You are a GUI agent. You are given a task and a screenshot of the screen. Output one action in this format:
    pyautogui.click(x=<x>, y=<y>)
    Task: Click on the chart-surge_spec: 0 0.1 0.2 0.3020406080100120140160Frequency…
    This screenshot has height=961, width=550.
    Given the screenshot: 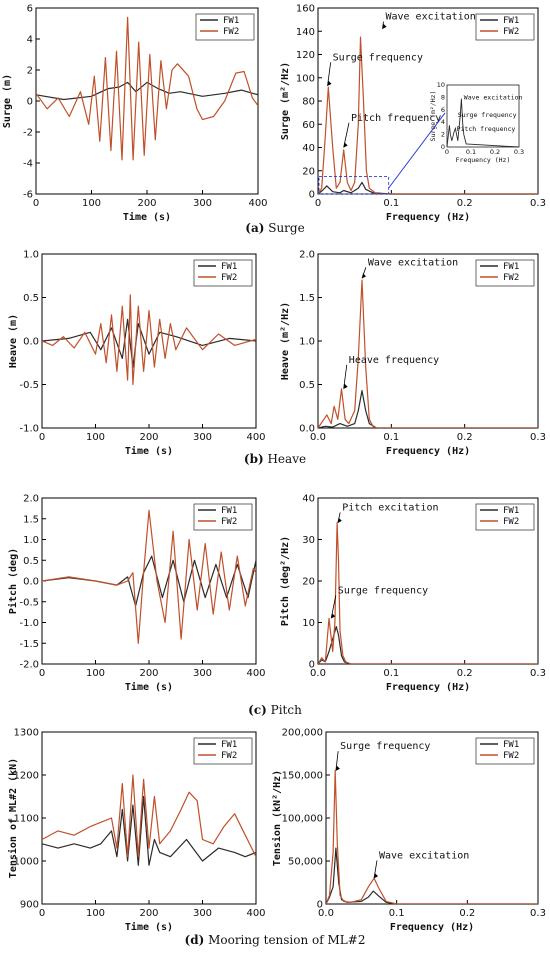 What is the action you would take?
    pyautogui.click(x=413, y=114)
    